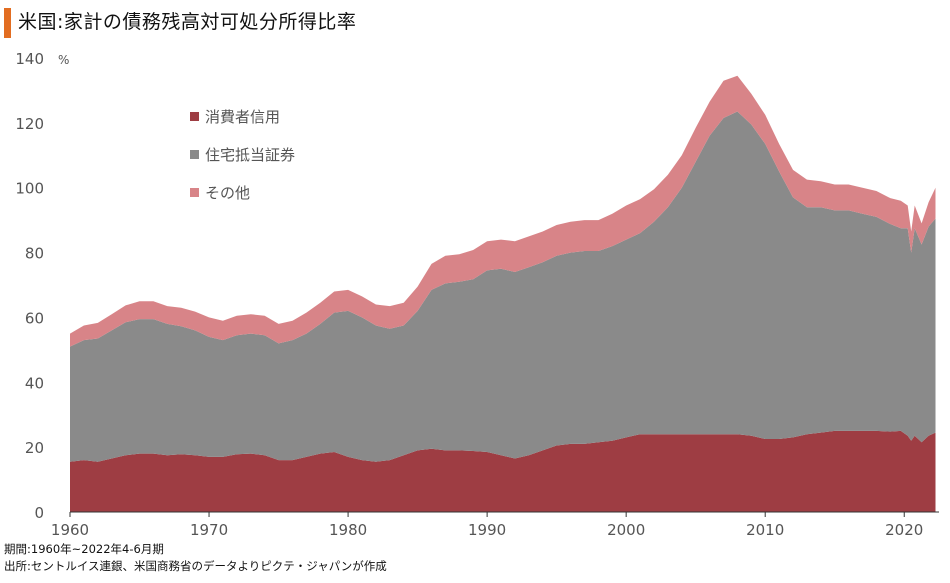  I want to click on legend-label: 住宅抵当証券, so click(250, 155).